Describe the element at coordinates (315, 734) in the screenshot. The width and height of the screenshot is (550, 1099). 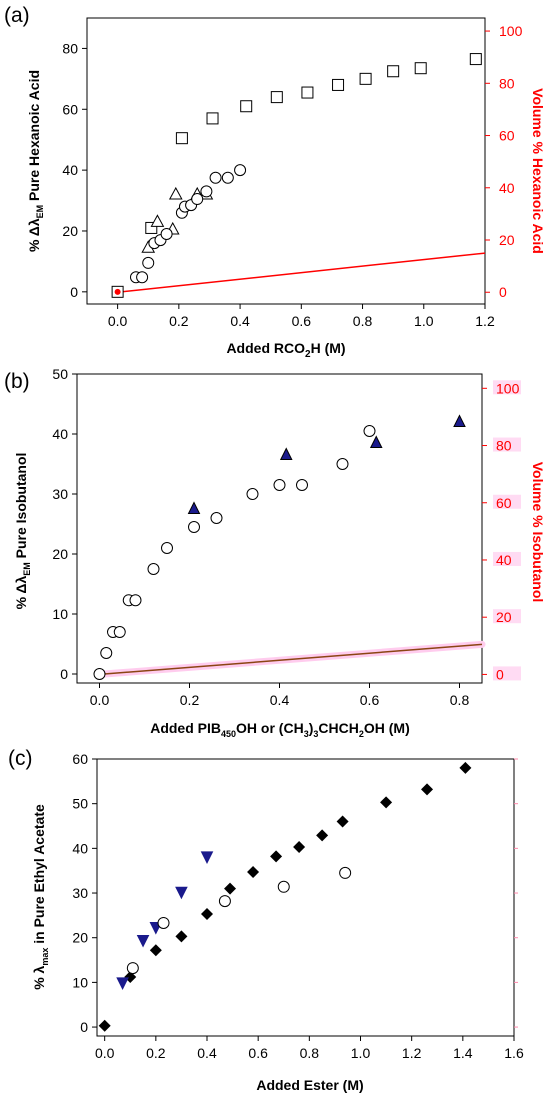
I see `panel-b-xt-c-sub: 3` at that location.